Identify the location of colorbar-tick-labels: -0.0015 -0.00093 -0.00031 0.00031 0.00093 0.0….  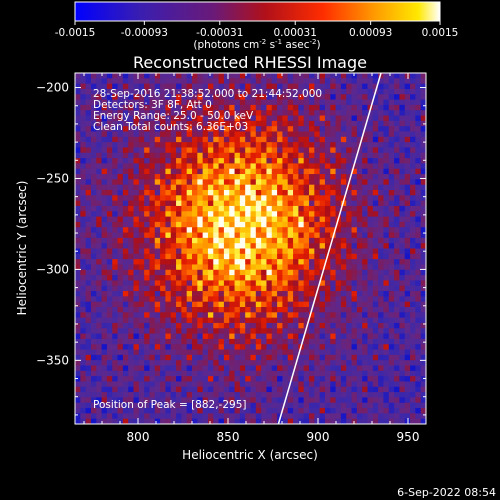
(257, 33).